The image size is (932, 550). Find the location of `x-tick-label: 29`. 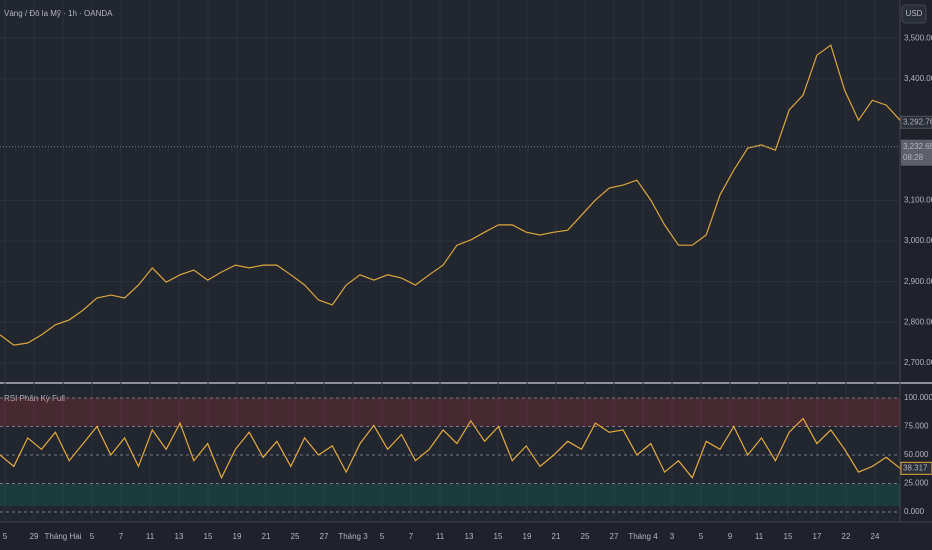

x-tick-label: 29 is located at coordinates (34, 536).